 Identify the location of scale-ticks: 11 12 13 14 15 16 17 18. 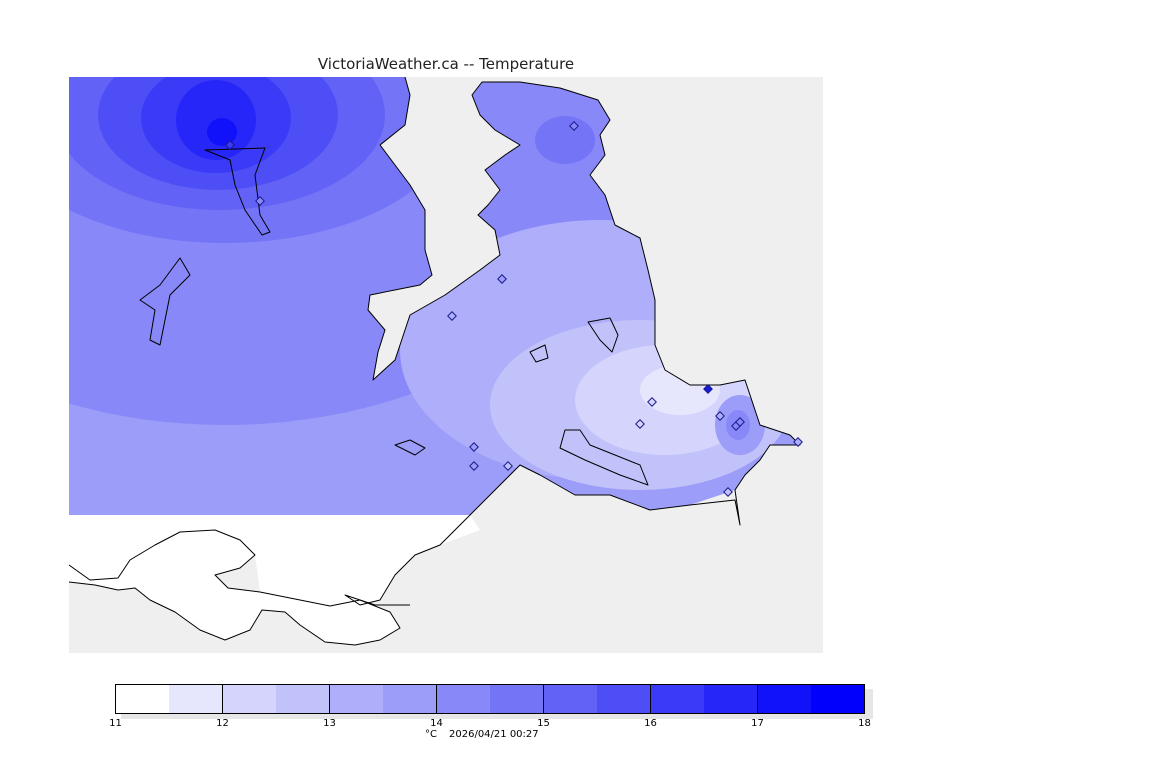
(490, 723).